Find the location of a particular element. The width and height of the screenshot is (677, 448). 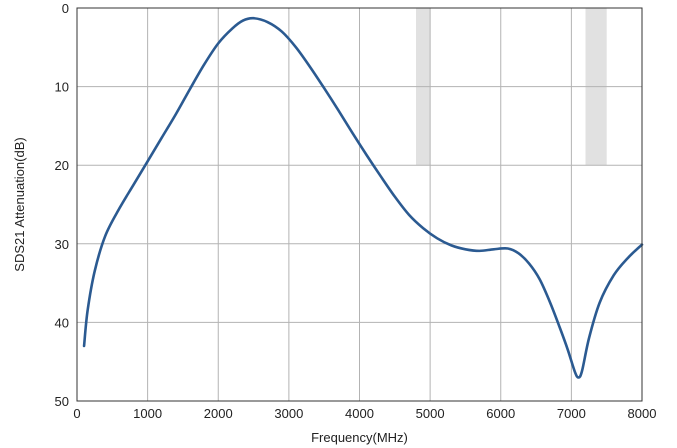

x-tick-label: 3000 is located at coordinates (288, 413).